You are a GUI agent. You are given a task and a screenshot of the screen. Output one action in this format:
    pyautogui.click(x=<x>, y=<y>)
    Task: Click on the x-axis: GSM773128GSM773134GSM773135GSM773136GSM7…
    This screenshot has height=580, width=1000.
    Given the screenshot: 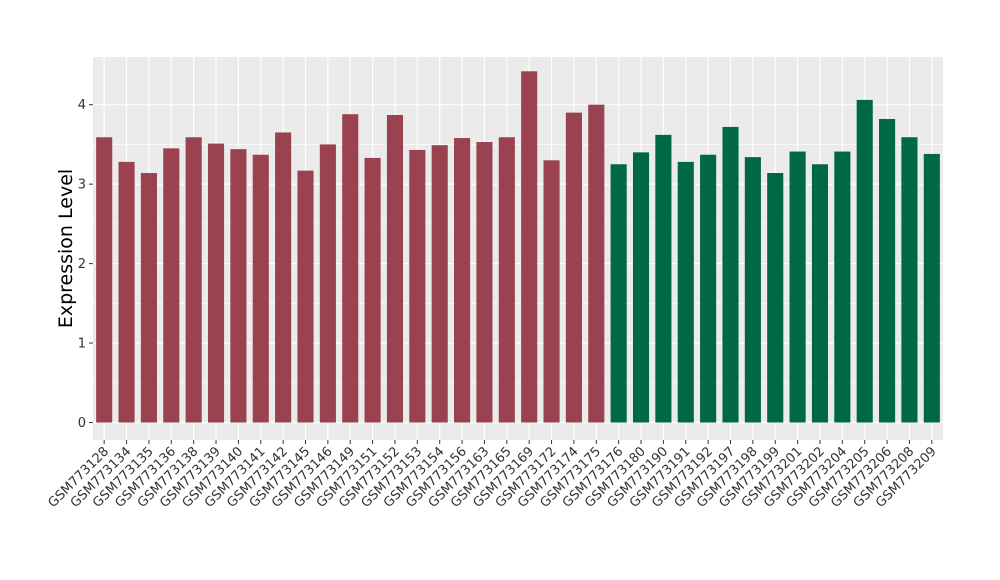 What is the action you would take?
    pyautogui.click(x=492, y=475)
    